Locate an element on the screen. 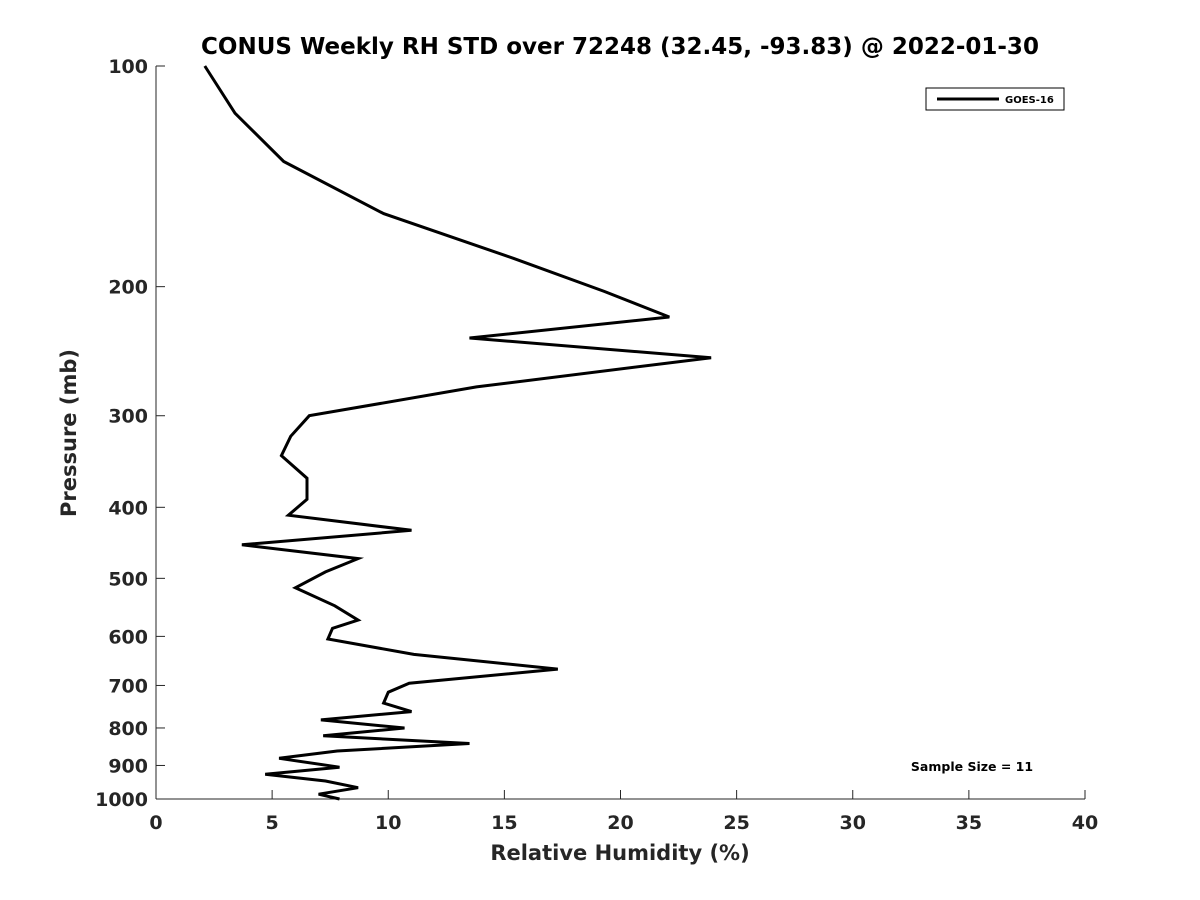 The height and width of the screenshot is (900, 1200). y-tick-label-900: 900 is located at coordinates (128, 766).